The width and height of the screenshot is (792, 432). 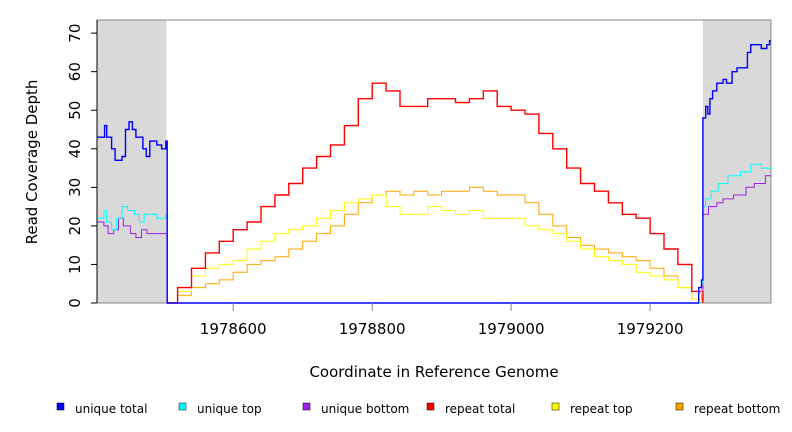 What do you see at coordinates (75, 303) in the screenshot?
I see `y-tick-label: 0` at bounding box center [75, 303].